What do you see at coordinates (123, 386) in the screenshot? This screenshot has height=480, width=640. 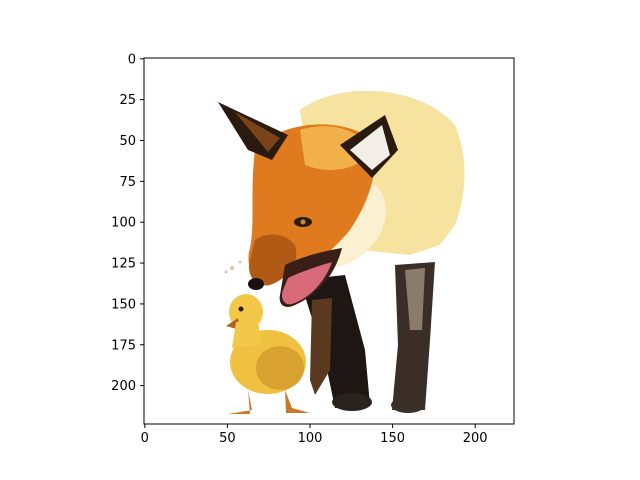 I see `y-tick-label: 200` at bounding box center [123, 386].